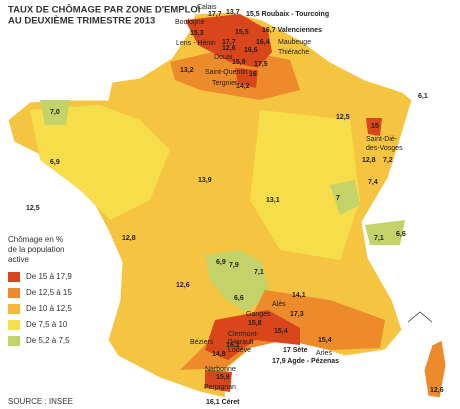 The height and width of the screenshot is (409, 460). Describe the element at coordinates (384, 148) in the screenshot. I see `map-label: des-Vosges` at that location.